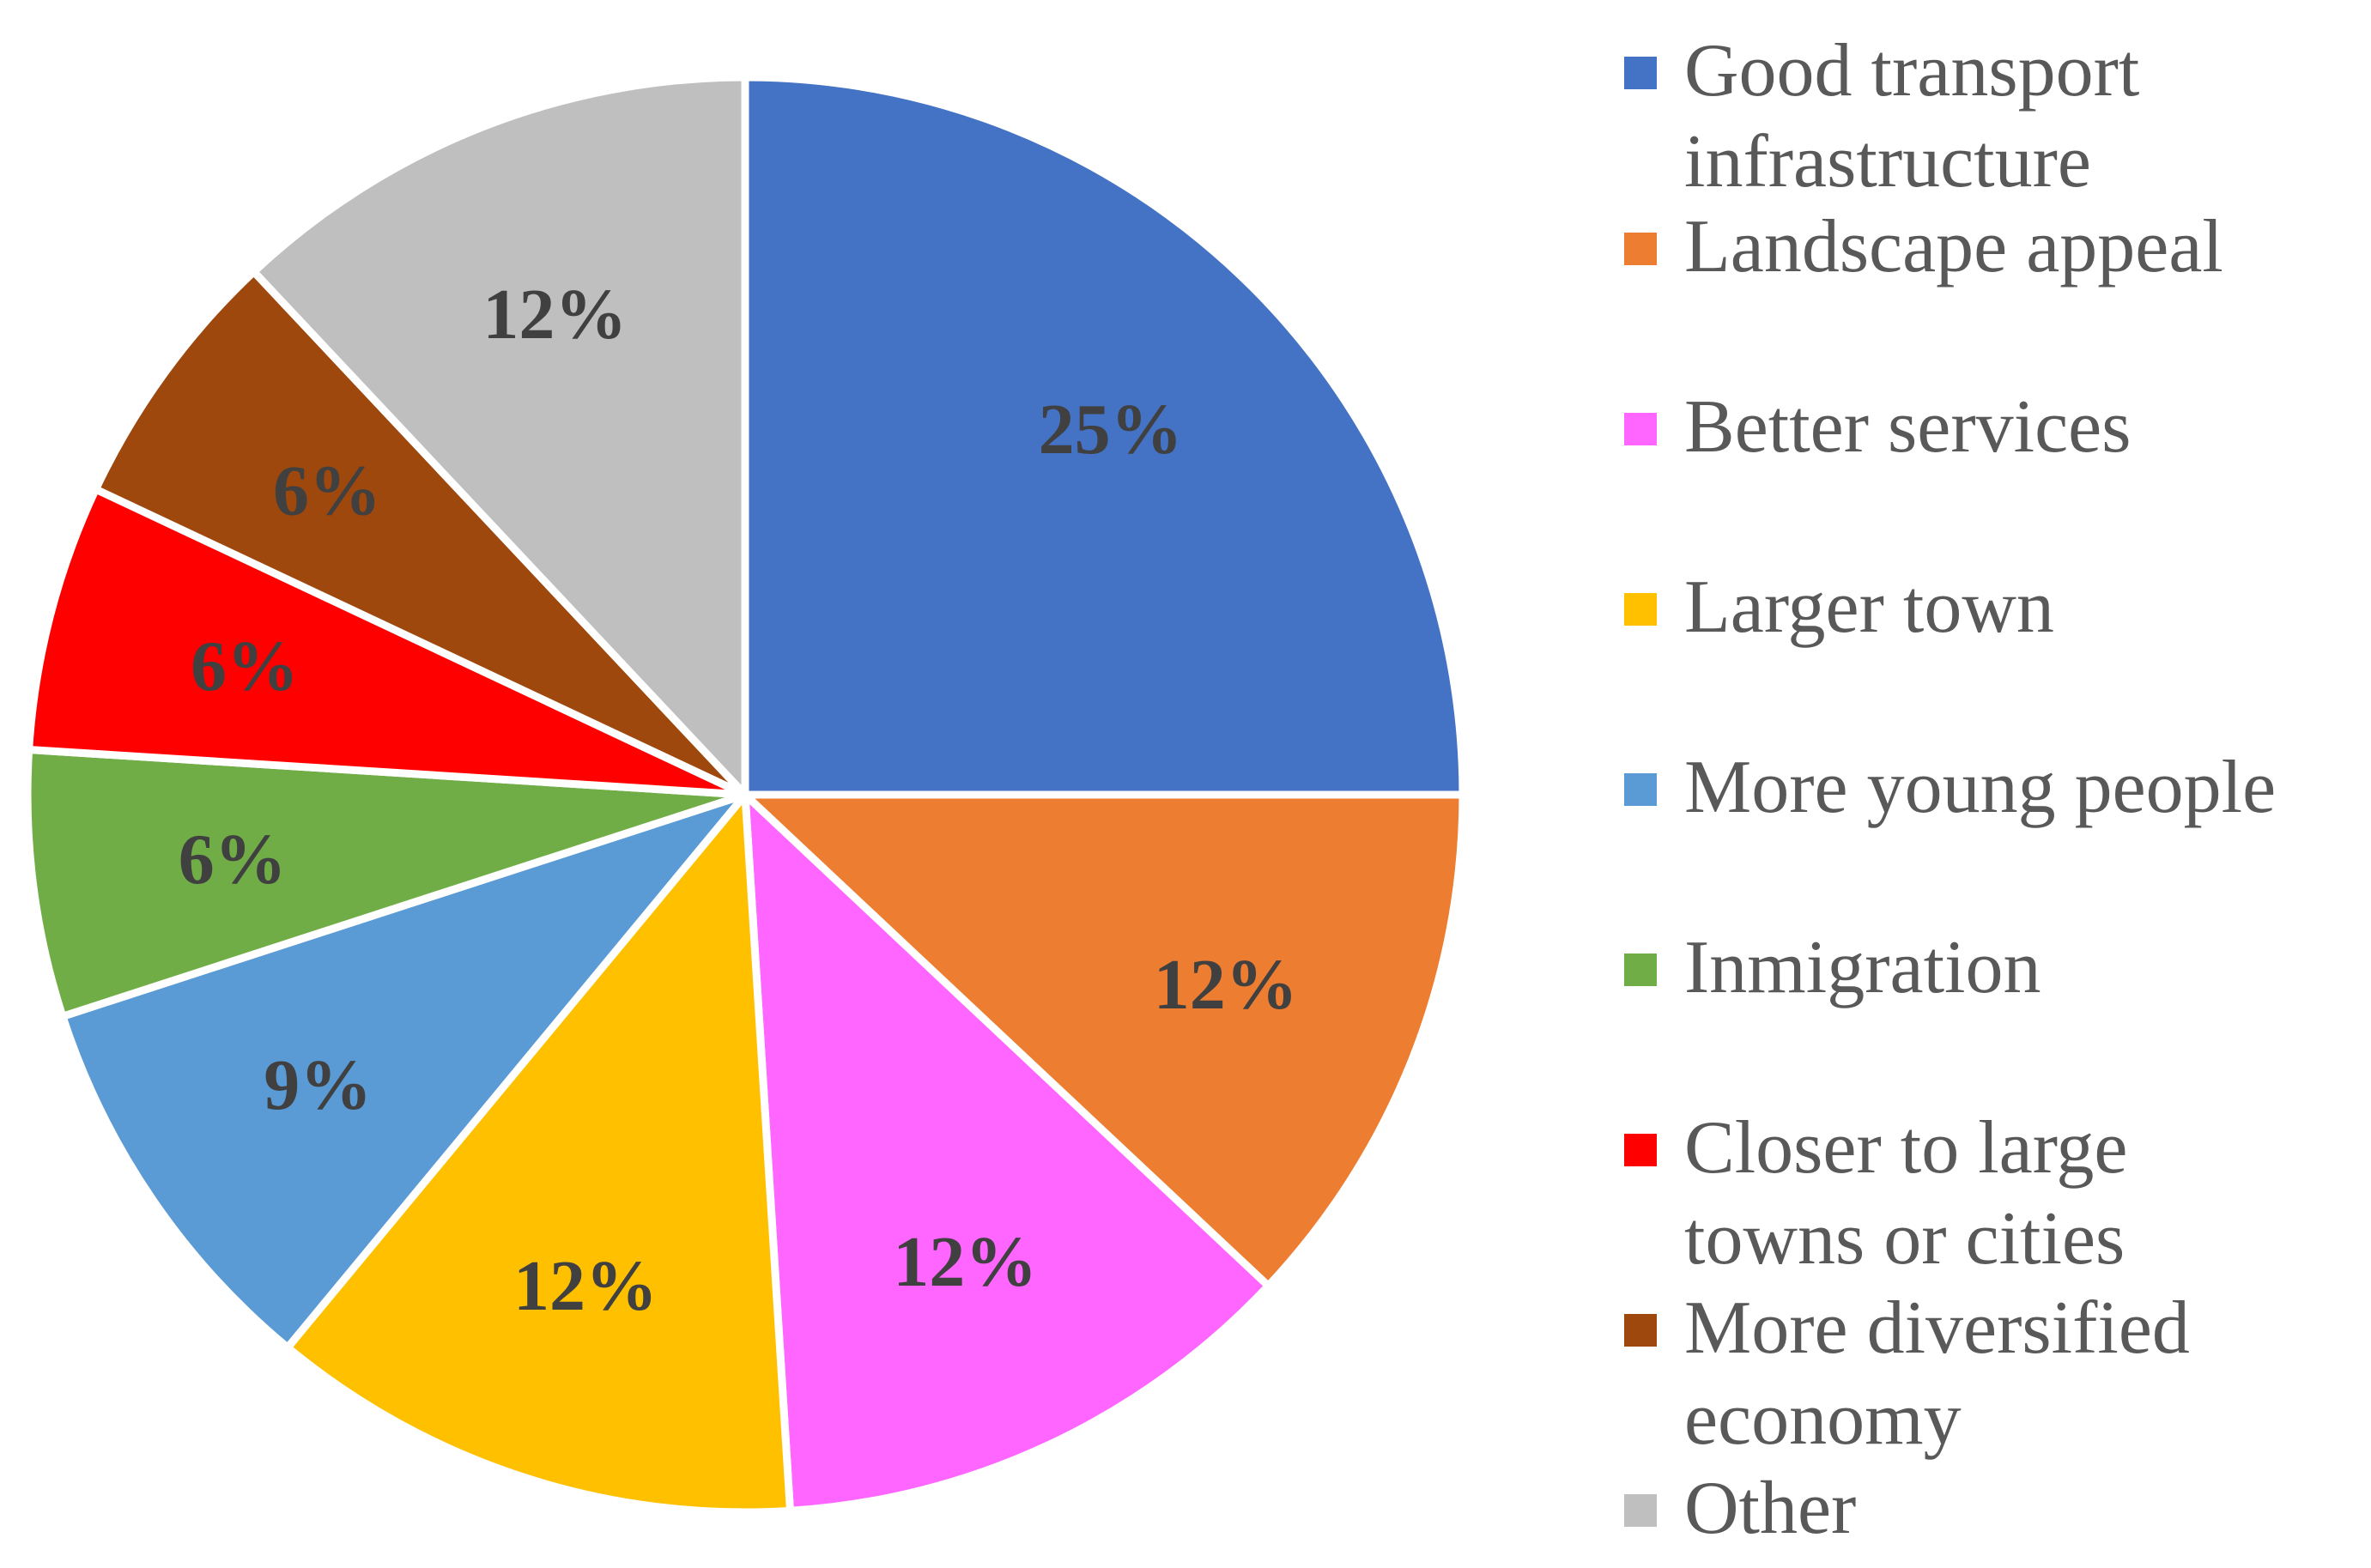 This screenshot has width=2371, height=1568. Describe the element at coordinates (233, 859) in the screenshot. I see `data-label-inmigration: 6%` at that location.